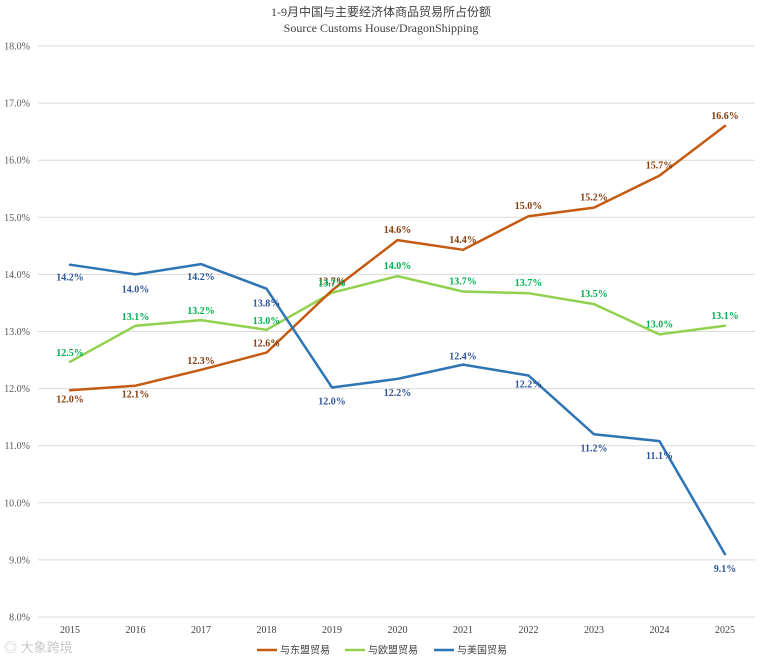 The width and height of the screenshot is (763, 663). Describe the element at coordinates (70, 630) in the screenshot. I see `x-tick-label: 2015` at that location.